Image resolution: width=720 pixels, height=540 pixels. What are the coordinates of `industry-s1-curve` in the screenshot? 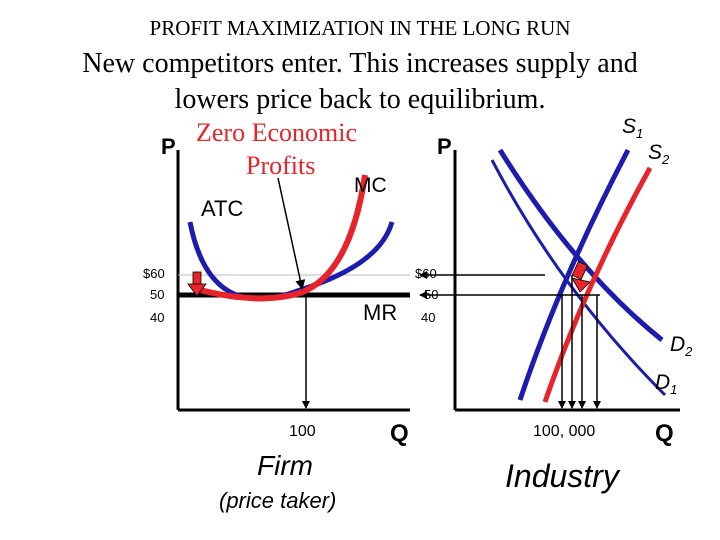 It's located at (574, 274).